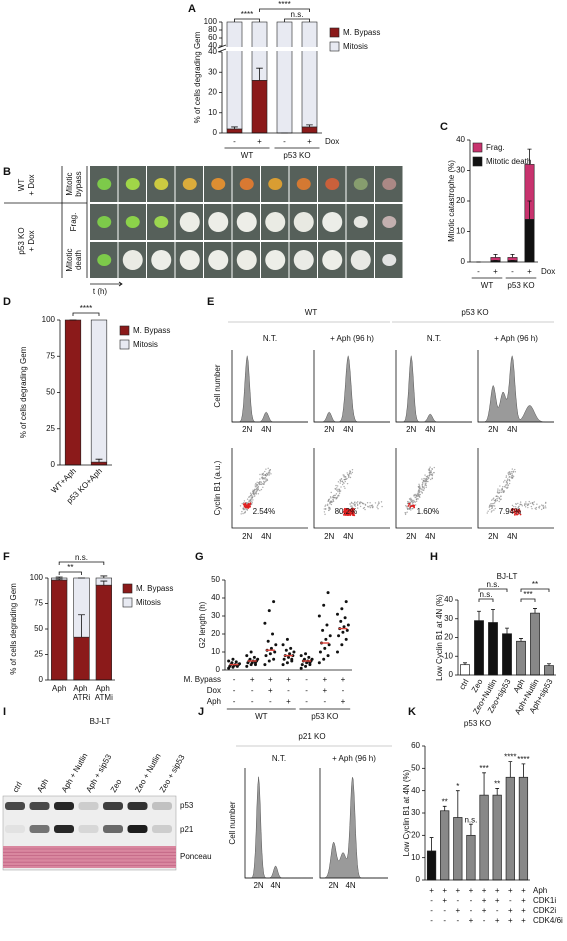 The image size is (567, 941). I want to click on gate-percentage: 1.60%, so click(428, 511).